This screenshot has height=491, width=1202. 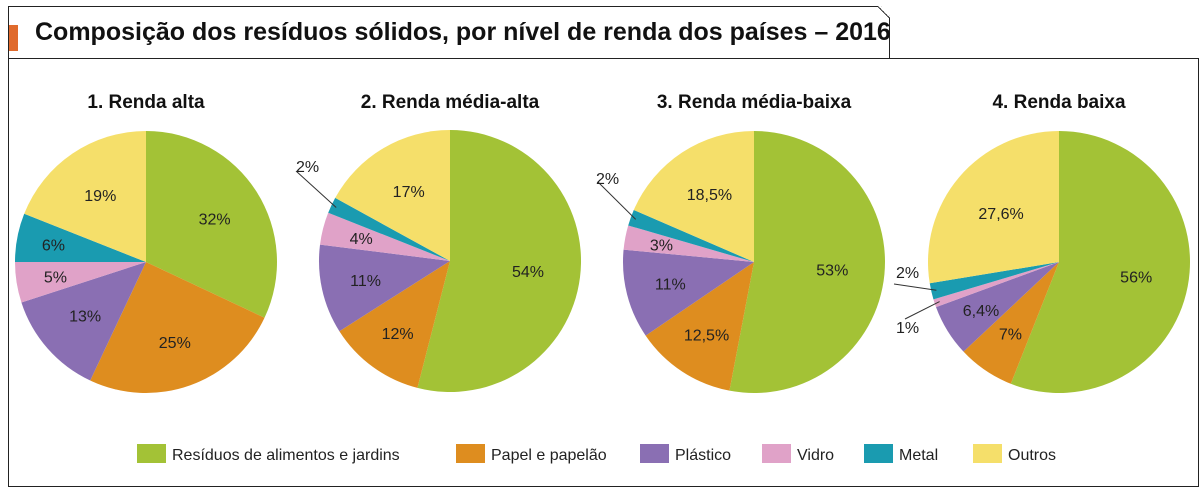 I want to click on slice-2-plastico, so click(x=384, y=288).